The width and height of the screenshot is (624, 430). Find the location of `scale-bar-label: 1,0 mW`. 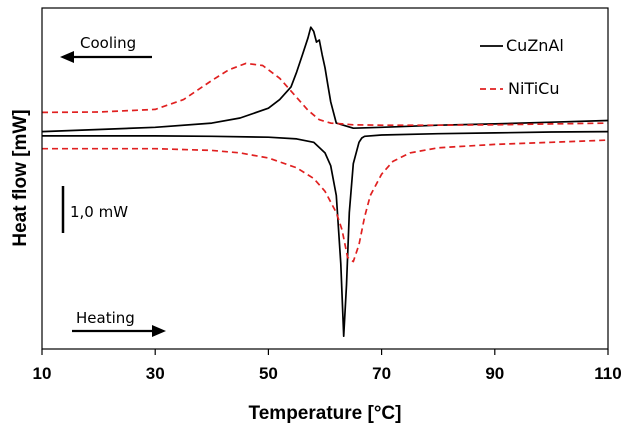

scale-bar-label: 1,0 mW is located at coordinates (99, 212).